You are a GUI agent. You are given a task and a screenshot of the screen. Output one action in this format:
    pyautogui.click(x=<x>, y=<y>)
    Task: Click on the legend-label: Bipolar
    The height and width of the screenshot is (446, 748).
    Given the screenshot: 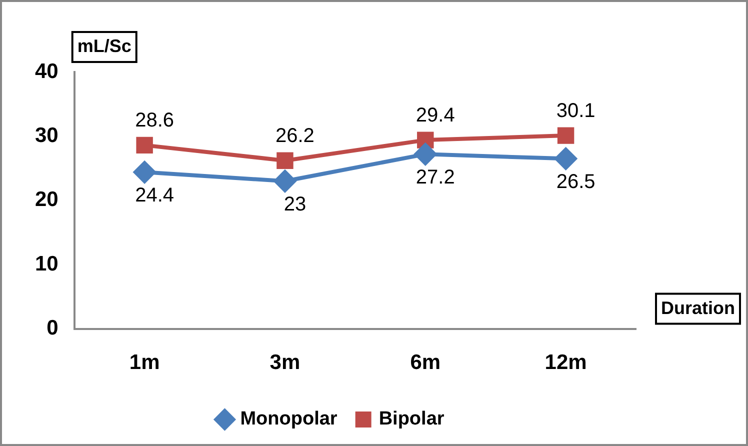 What is the action you would take?
    pyautogui.click(x=411, y=419)
    